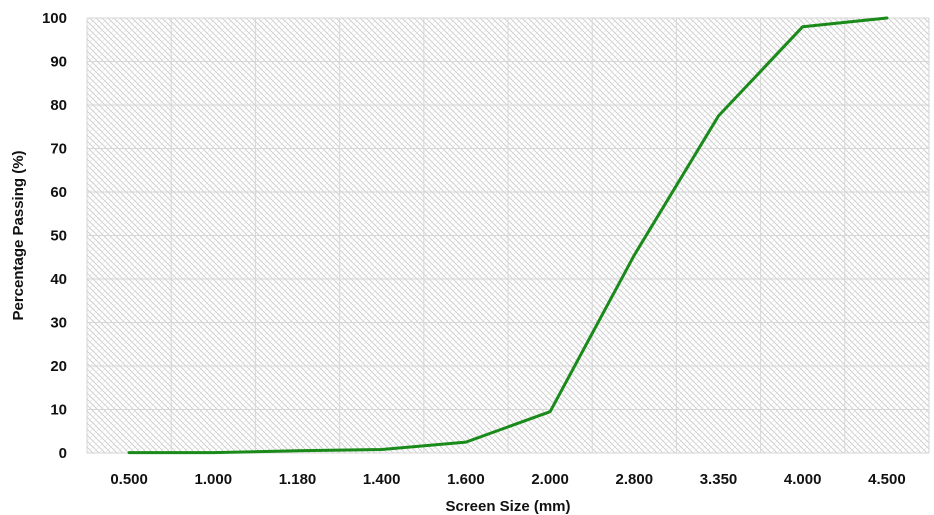 The image size is (934, 515). What do you see at coordinates (58, 105) in the screenshot?
I see `y-tick-label: 80` at bounding box center [58, 105].